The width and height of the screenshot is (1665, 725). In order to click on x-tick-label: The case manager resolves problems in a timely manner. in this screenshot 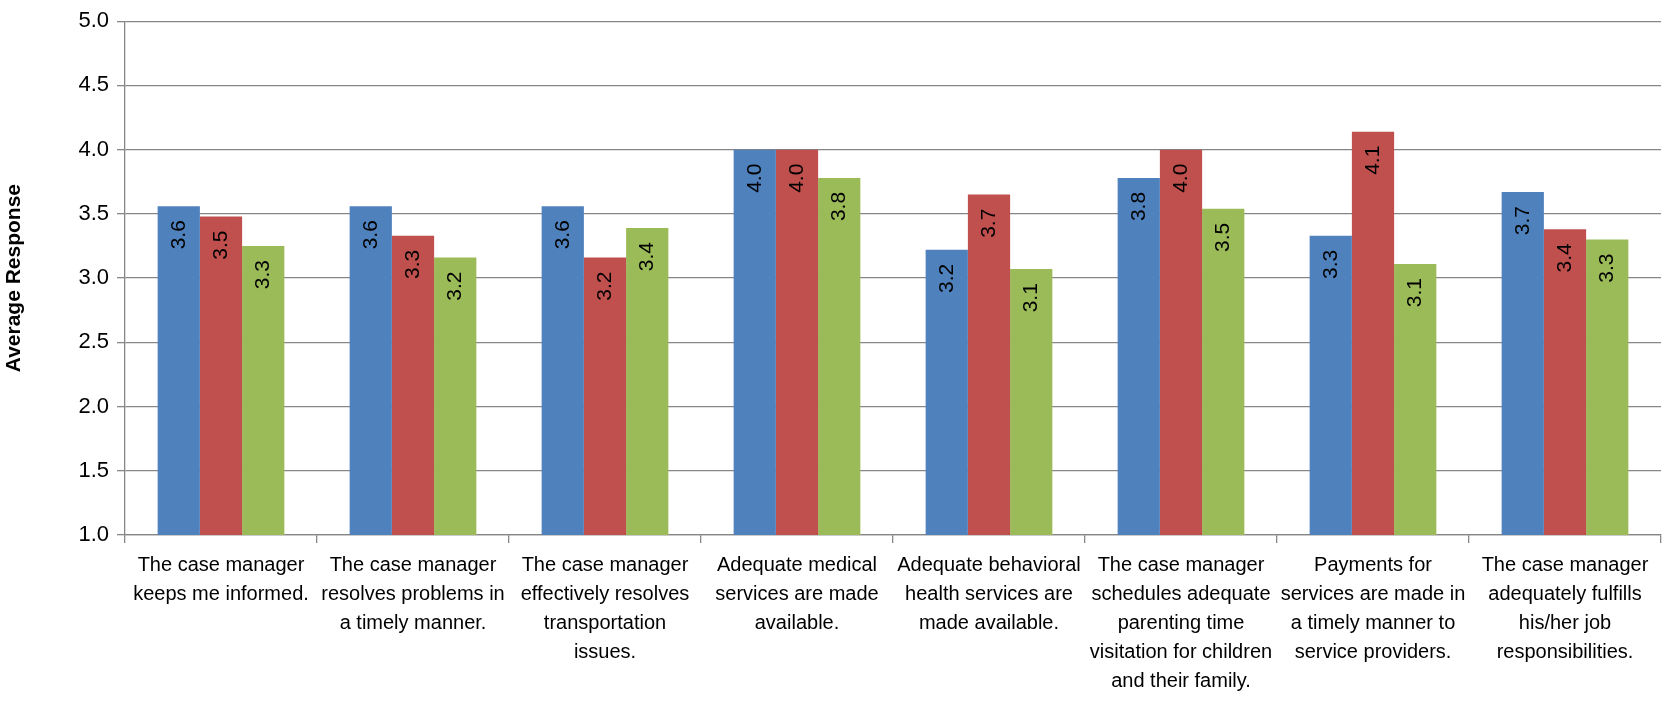, I will do `click(413, 593)`.